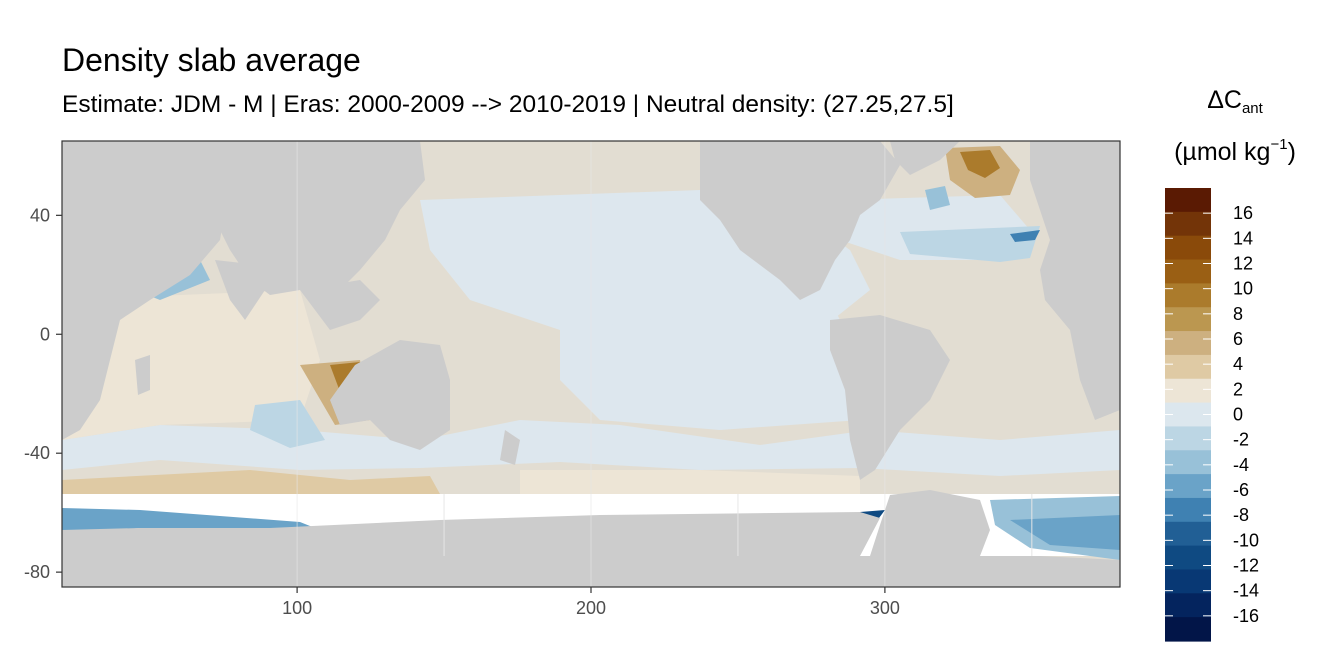 The image size is (1344, 672). What do you see at coordinates (980, 164) in the screenshot?
I see `region-north-atlantic-core` at bounding box center [980, 164].